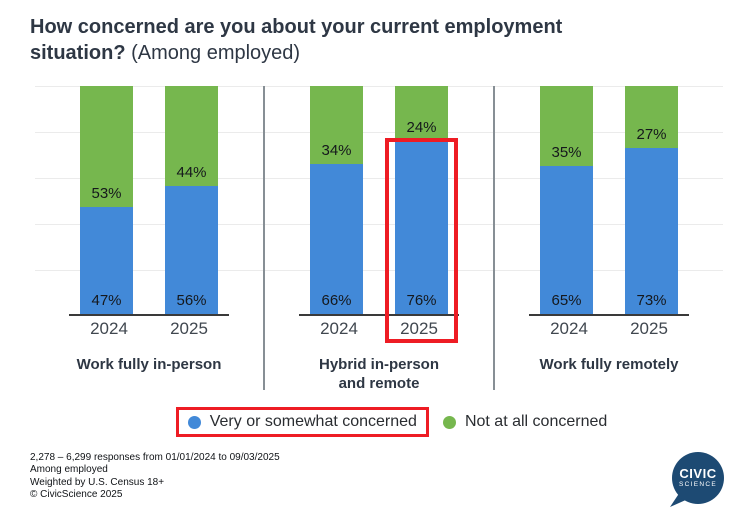  I want to click on stacked-bar: 44% 56%, so click(191, 200).